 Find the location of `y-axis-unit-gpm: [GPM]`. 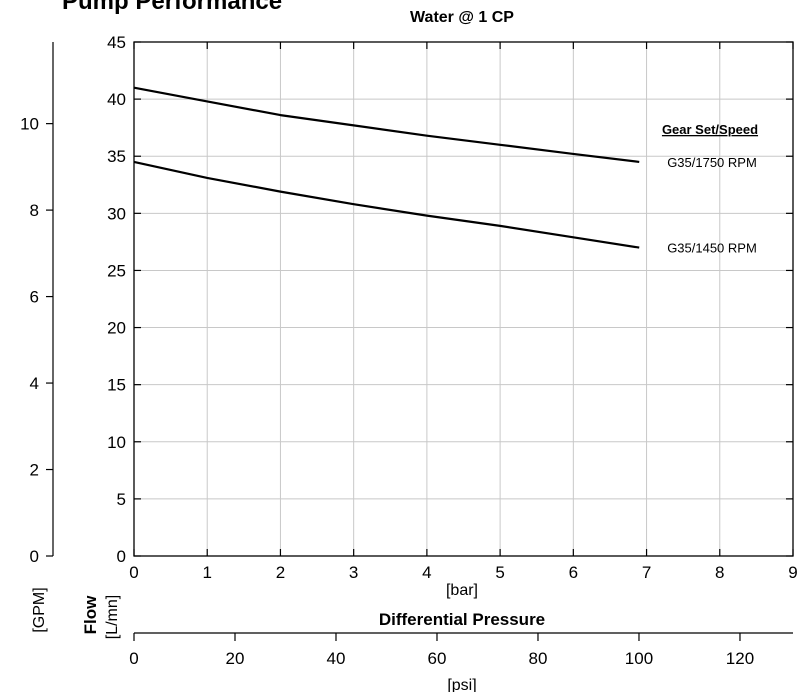

y-axis-unit-gpm: [GPM] is located at coordinates (39, 609).